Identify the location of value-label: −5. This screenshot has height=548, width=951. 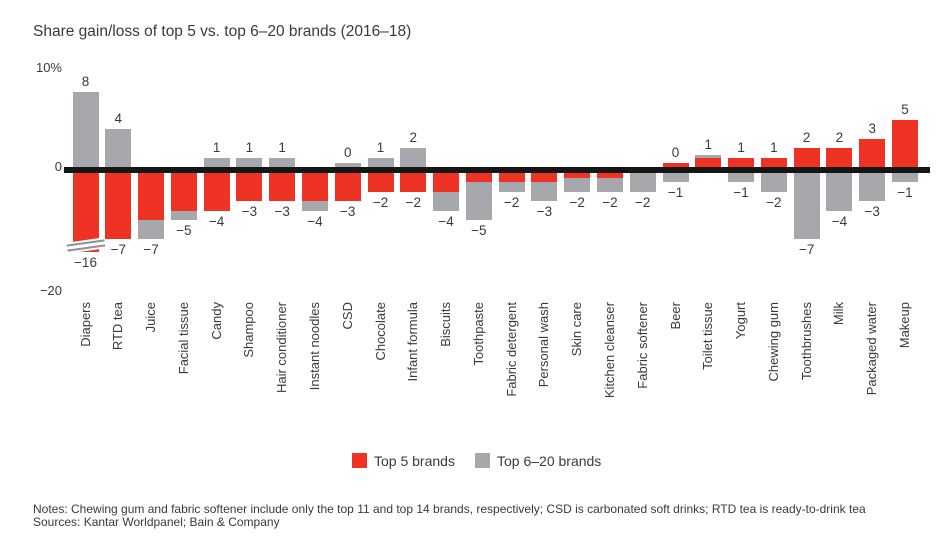
(184, 230).